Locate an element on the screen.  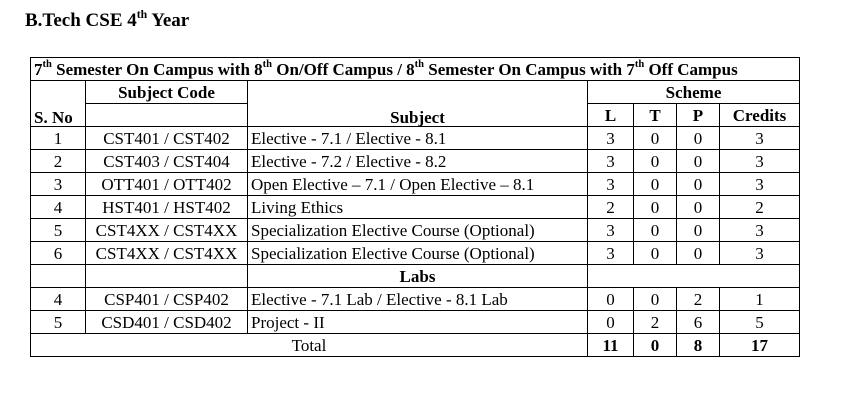
l-cell: 2 is located at coordinates (610, 207).